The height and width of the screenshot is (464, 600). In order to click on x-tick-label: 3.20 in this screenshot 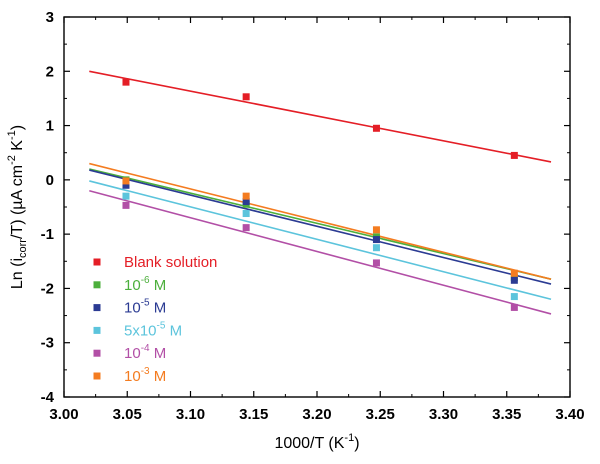, I will do `click(316, 414)`.